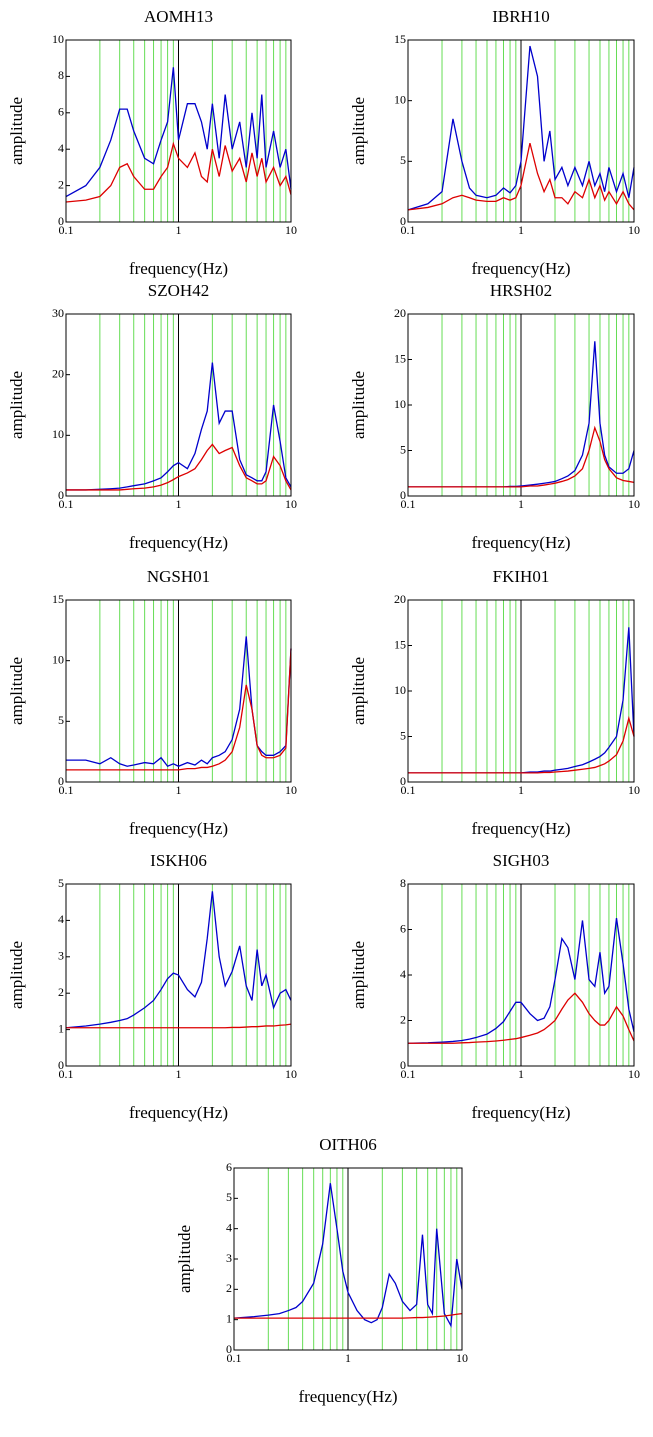  I want to click on chart-title: OITH06, so click(348, 1144).